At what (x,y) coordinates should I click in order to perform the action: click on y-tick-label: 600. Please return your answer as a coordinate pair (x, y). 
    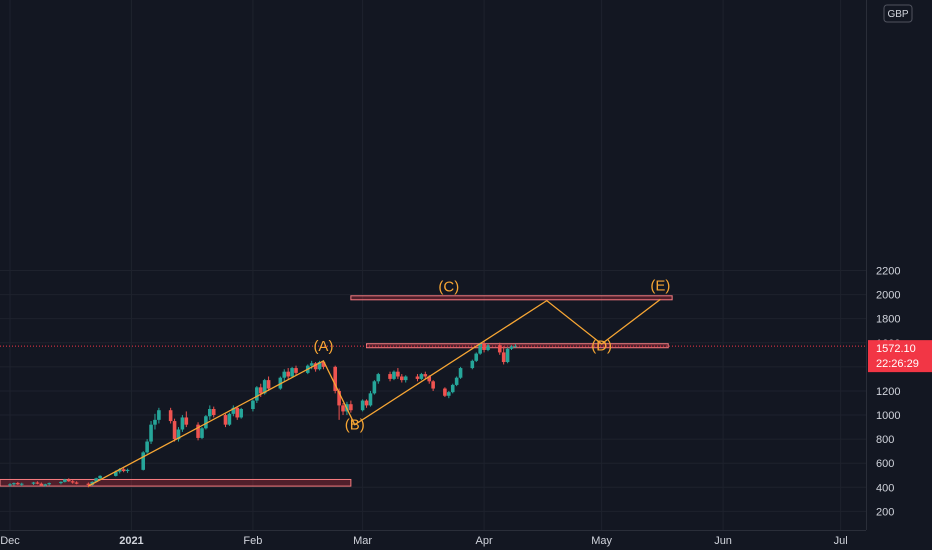
    Looking at the image, I should click on (885, 464).